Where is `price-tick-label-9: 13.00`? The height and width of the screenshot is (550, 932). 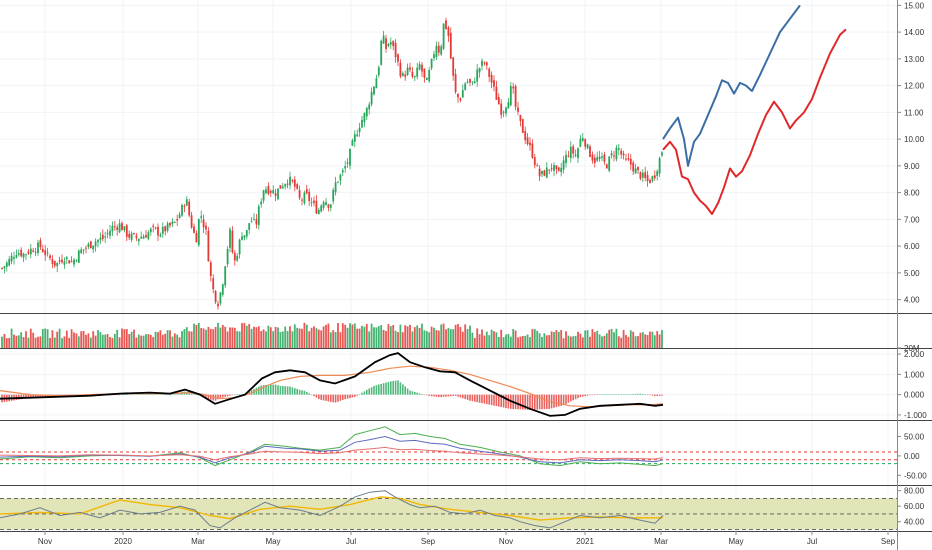
price-tick-label-9: 13.00 is located at coordinates (914, 59).